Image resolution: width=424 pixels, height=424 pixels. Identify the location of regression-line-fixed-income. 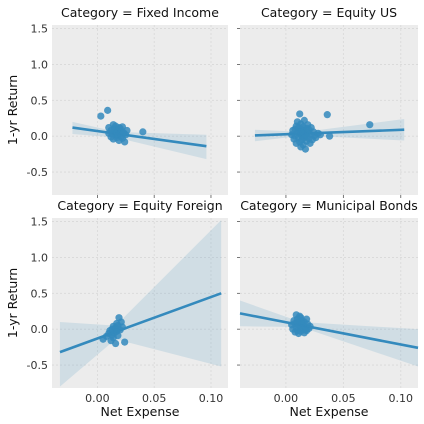
(139, 137).